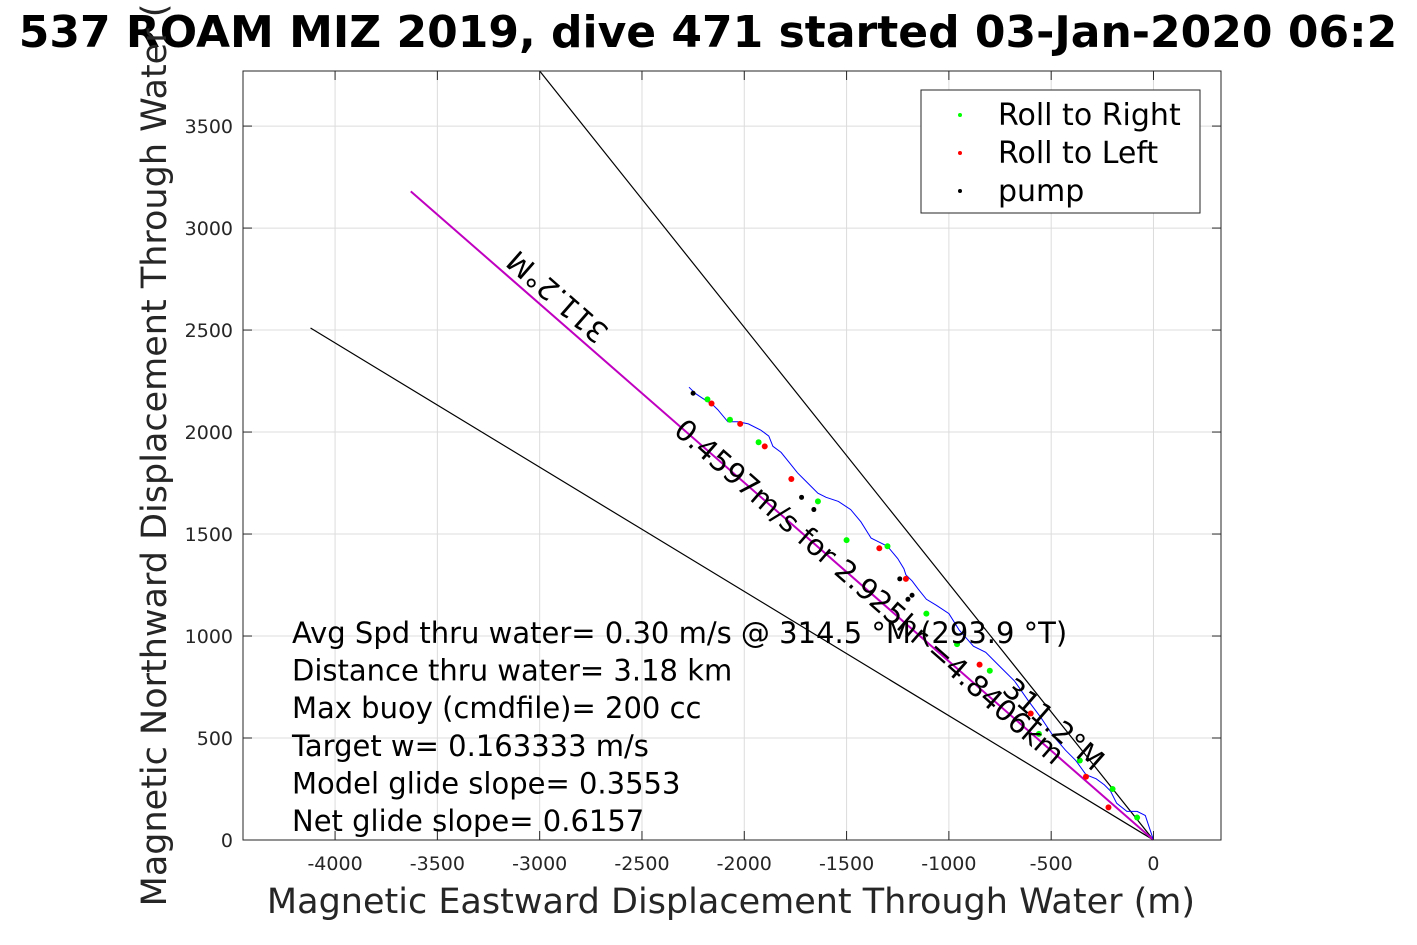  Describe the element at coordinates (470, 746) in the screenshot. I see `annotation-line: Target w= 0.163333 m/s` at that location.